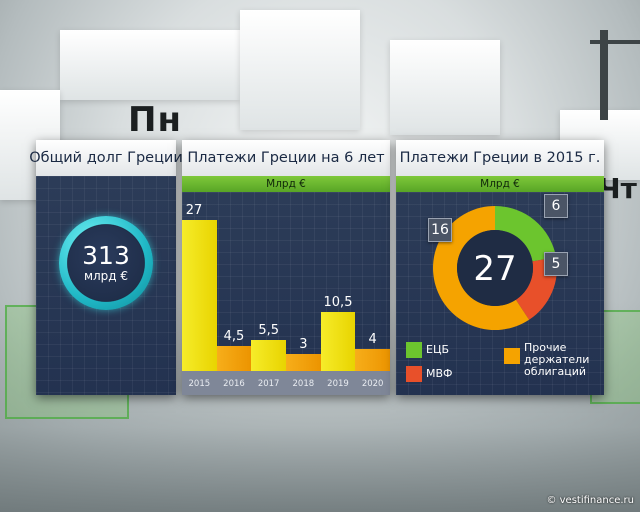 This screenshot has height=512, width=640. Describe the element at coordinates (234, 358) in the screenshot. I see `bar-2016` at that location.